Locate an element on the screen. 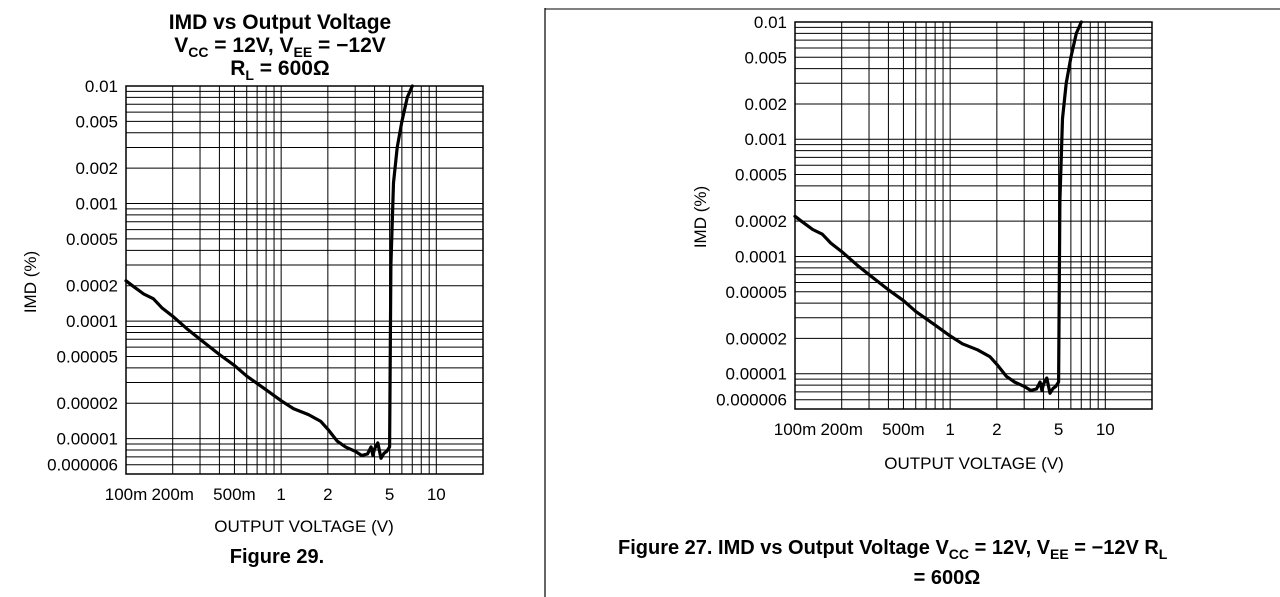  right-chart-x-tick-label: 200m is located at coordinates (841, 429).